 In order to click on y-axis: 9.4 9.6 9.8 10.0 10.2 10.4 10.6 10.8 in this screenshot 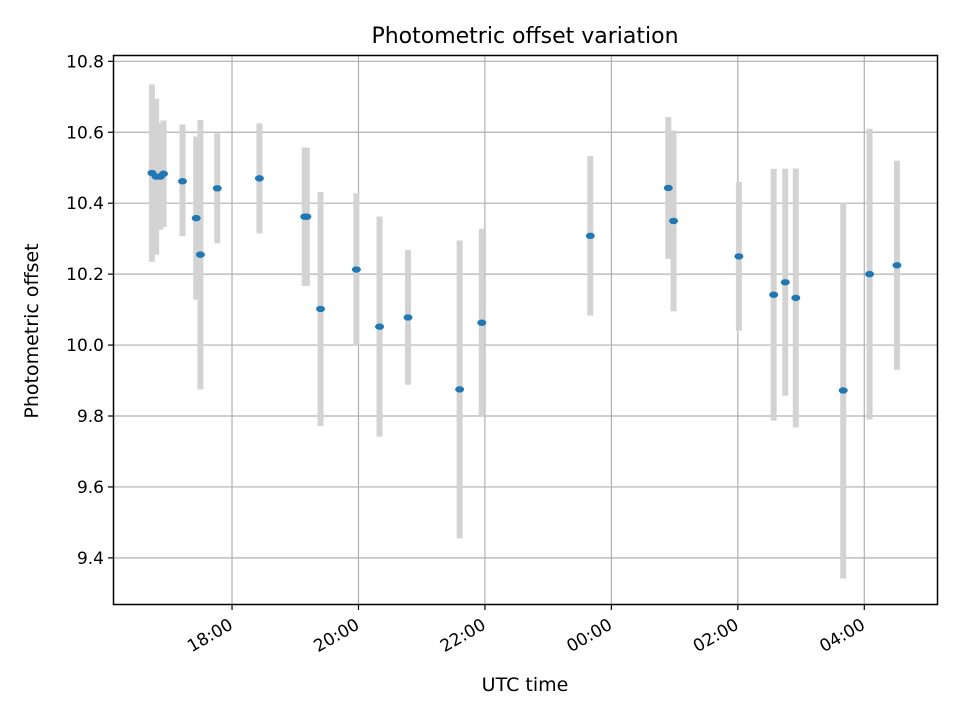, I will do `click(90, 310)`.